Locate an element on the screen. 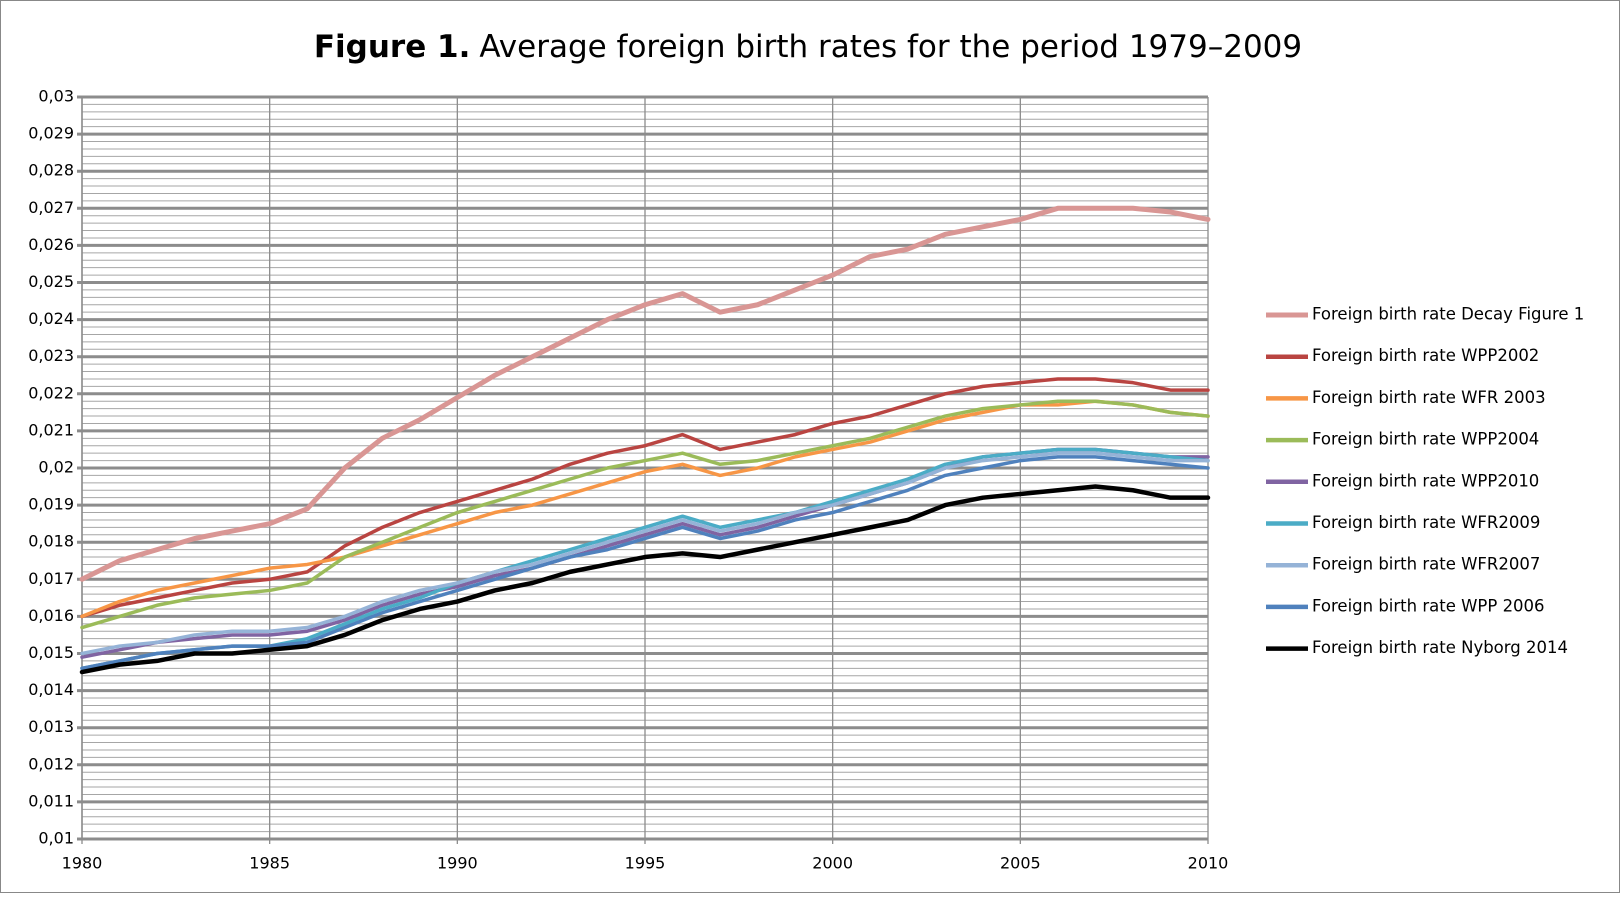  y-tick-label: 0,025 is located at coordinates (51, 281).